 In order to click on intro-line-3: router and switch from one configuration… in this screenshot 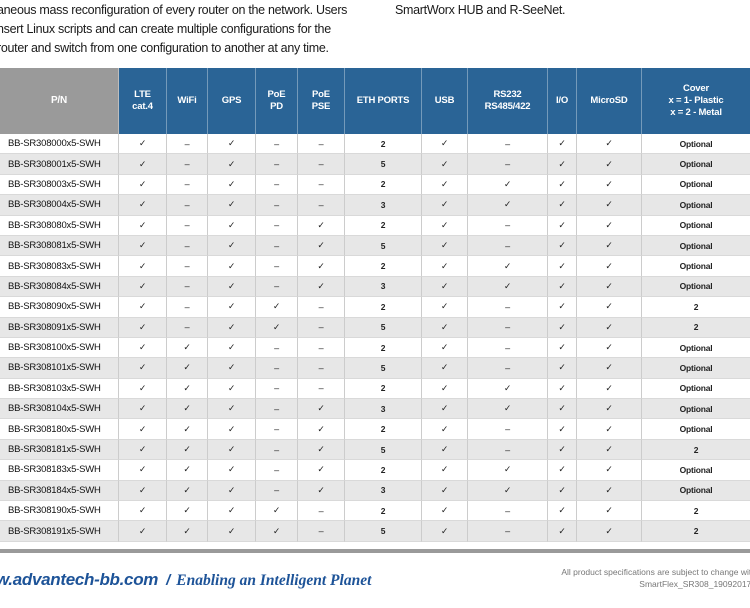, I will do `click(164, 48)`.